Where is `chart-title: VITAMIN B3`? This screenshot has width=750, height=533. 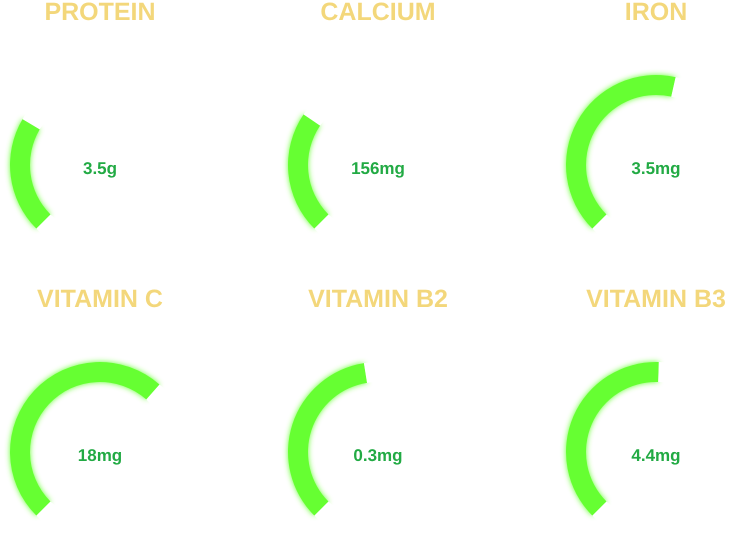 chart-title: VITAMIN B3 is located at coordinates (656, 299).